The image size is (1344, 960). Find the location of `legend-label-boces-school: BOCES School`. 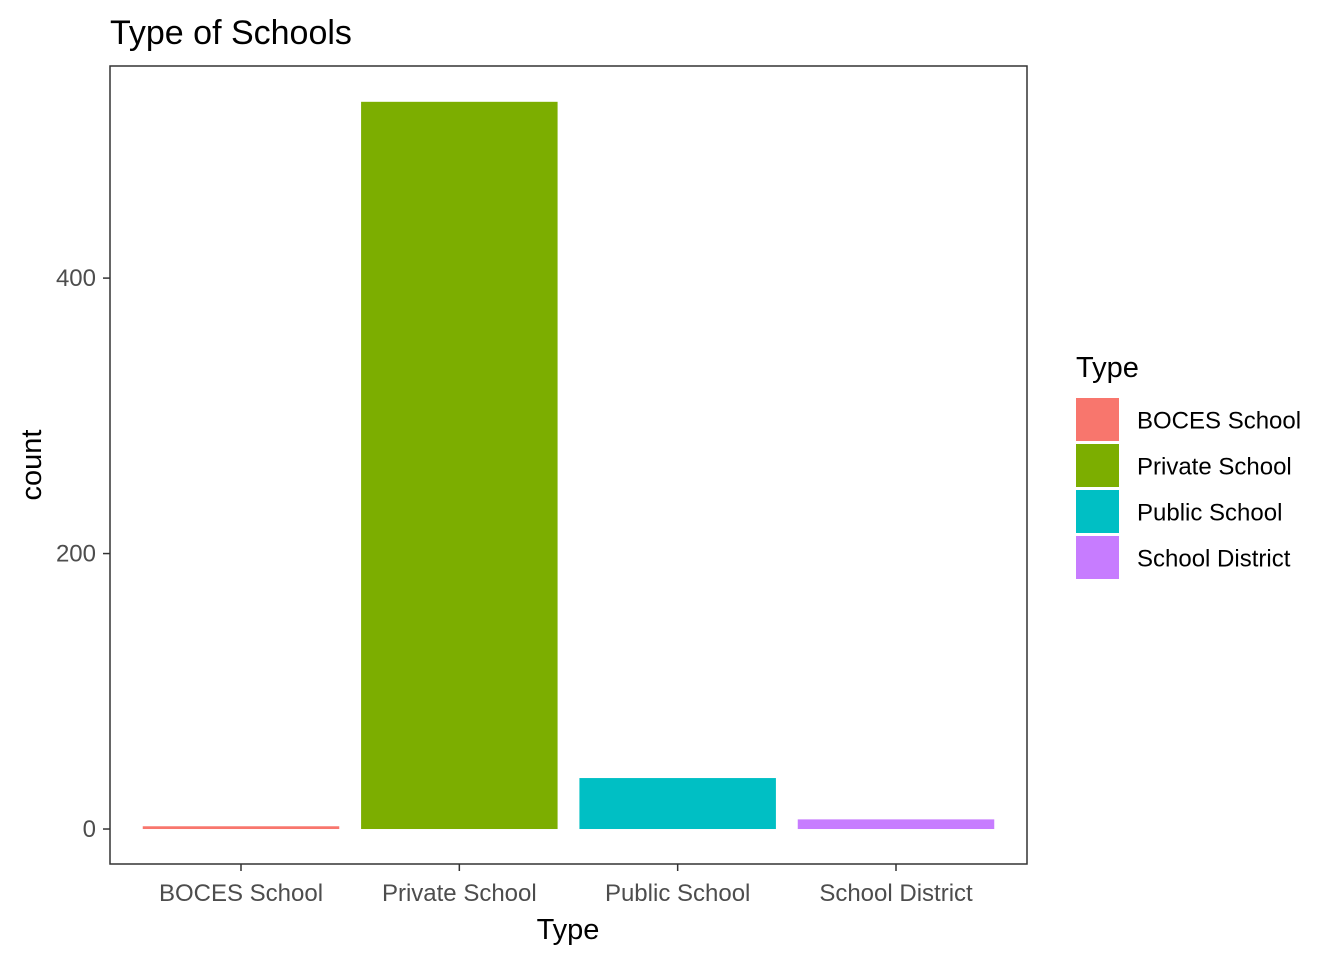

legend-label-boces-school: BOCES School is located at coordinates (1219, 421).